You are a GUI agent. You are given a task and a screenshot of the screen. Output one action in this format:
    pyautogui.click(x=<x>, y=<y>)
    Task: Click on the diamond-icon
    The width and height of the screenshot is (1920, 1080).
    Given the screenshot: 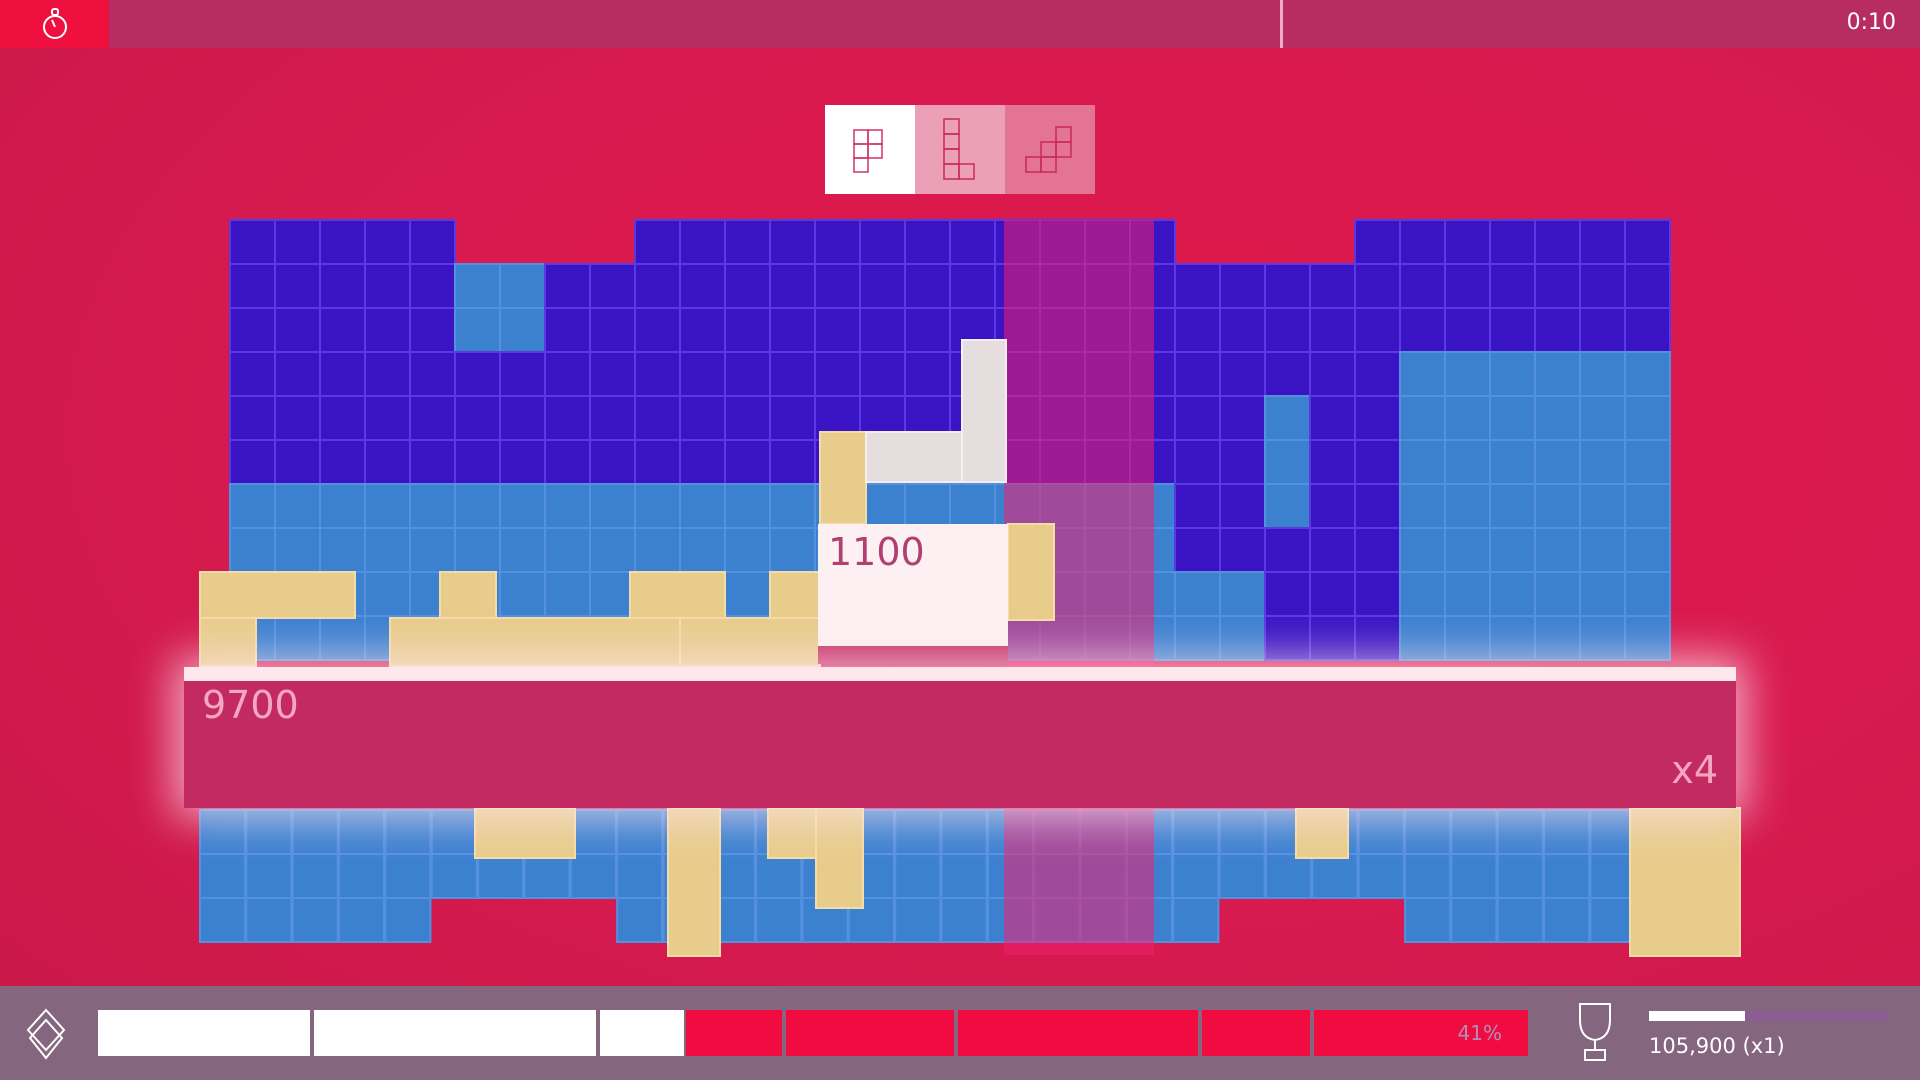 What is the action you would take?
    pyautogui.click(x=46, y=1036)
    